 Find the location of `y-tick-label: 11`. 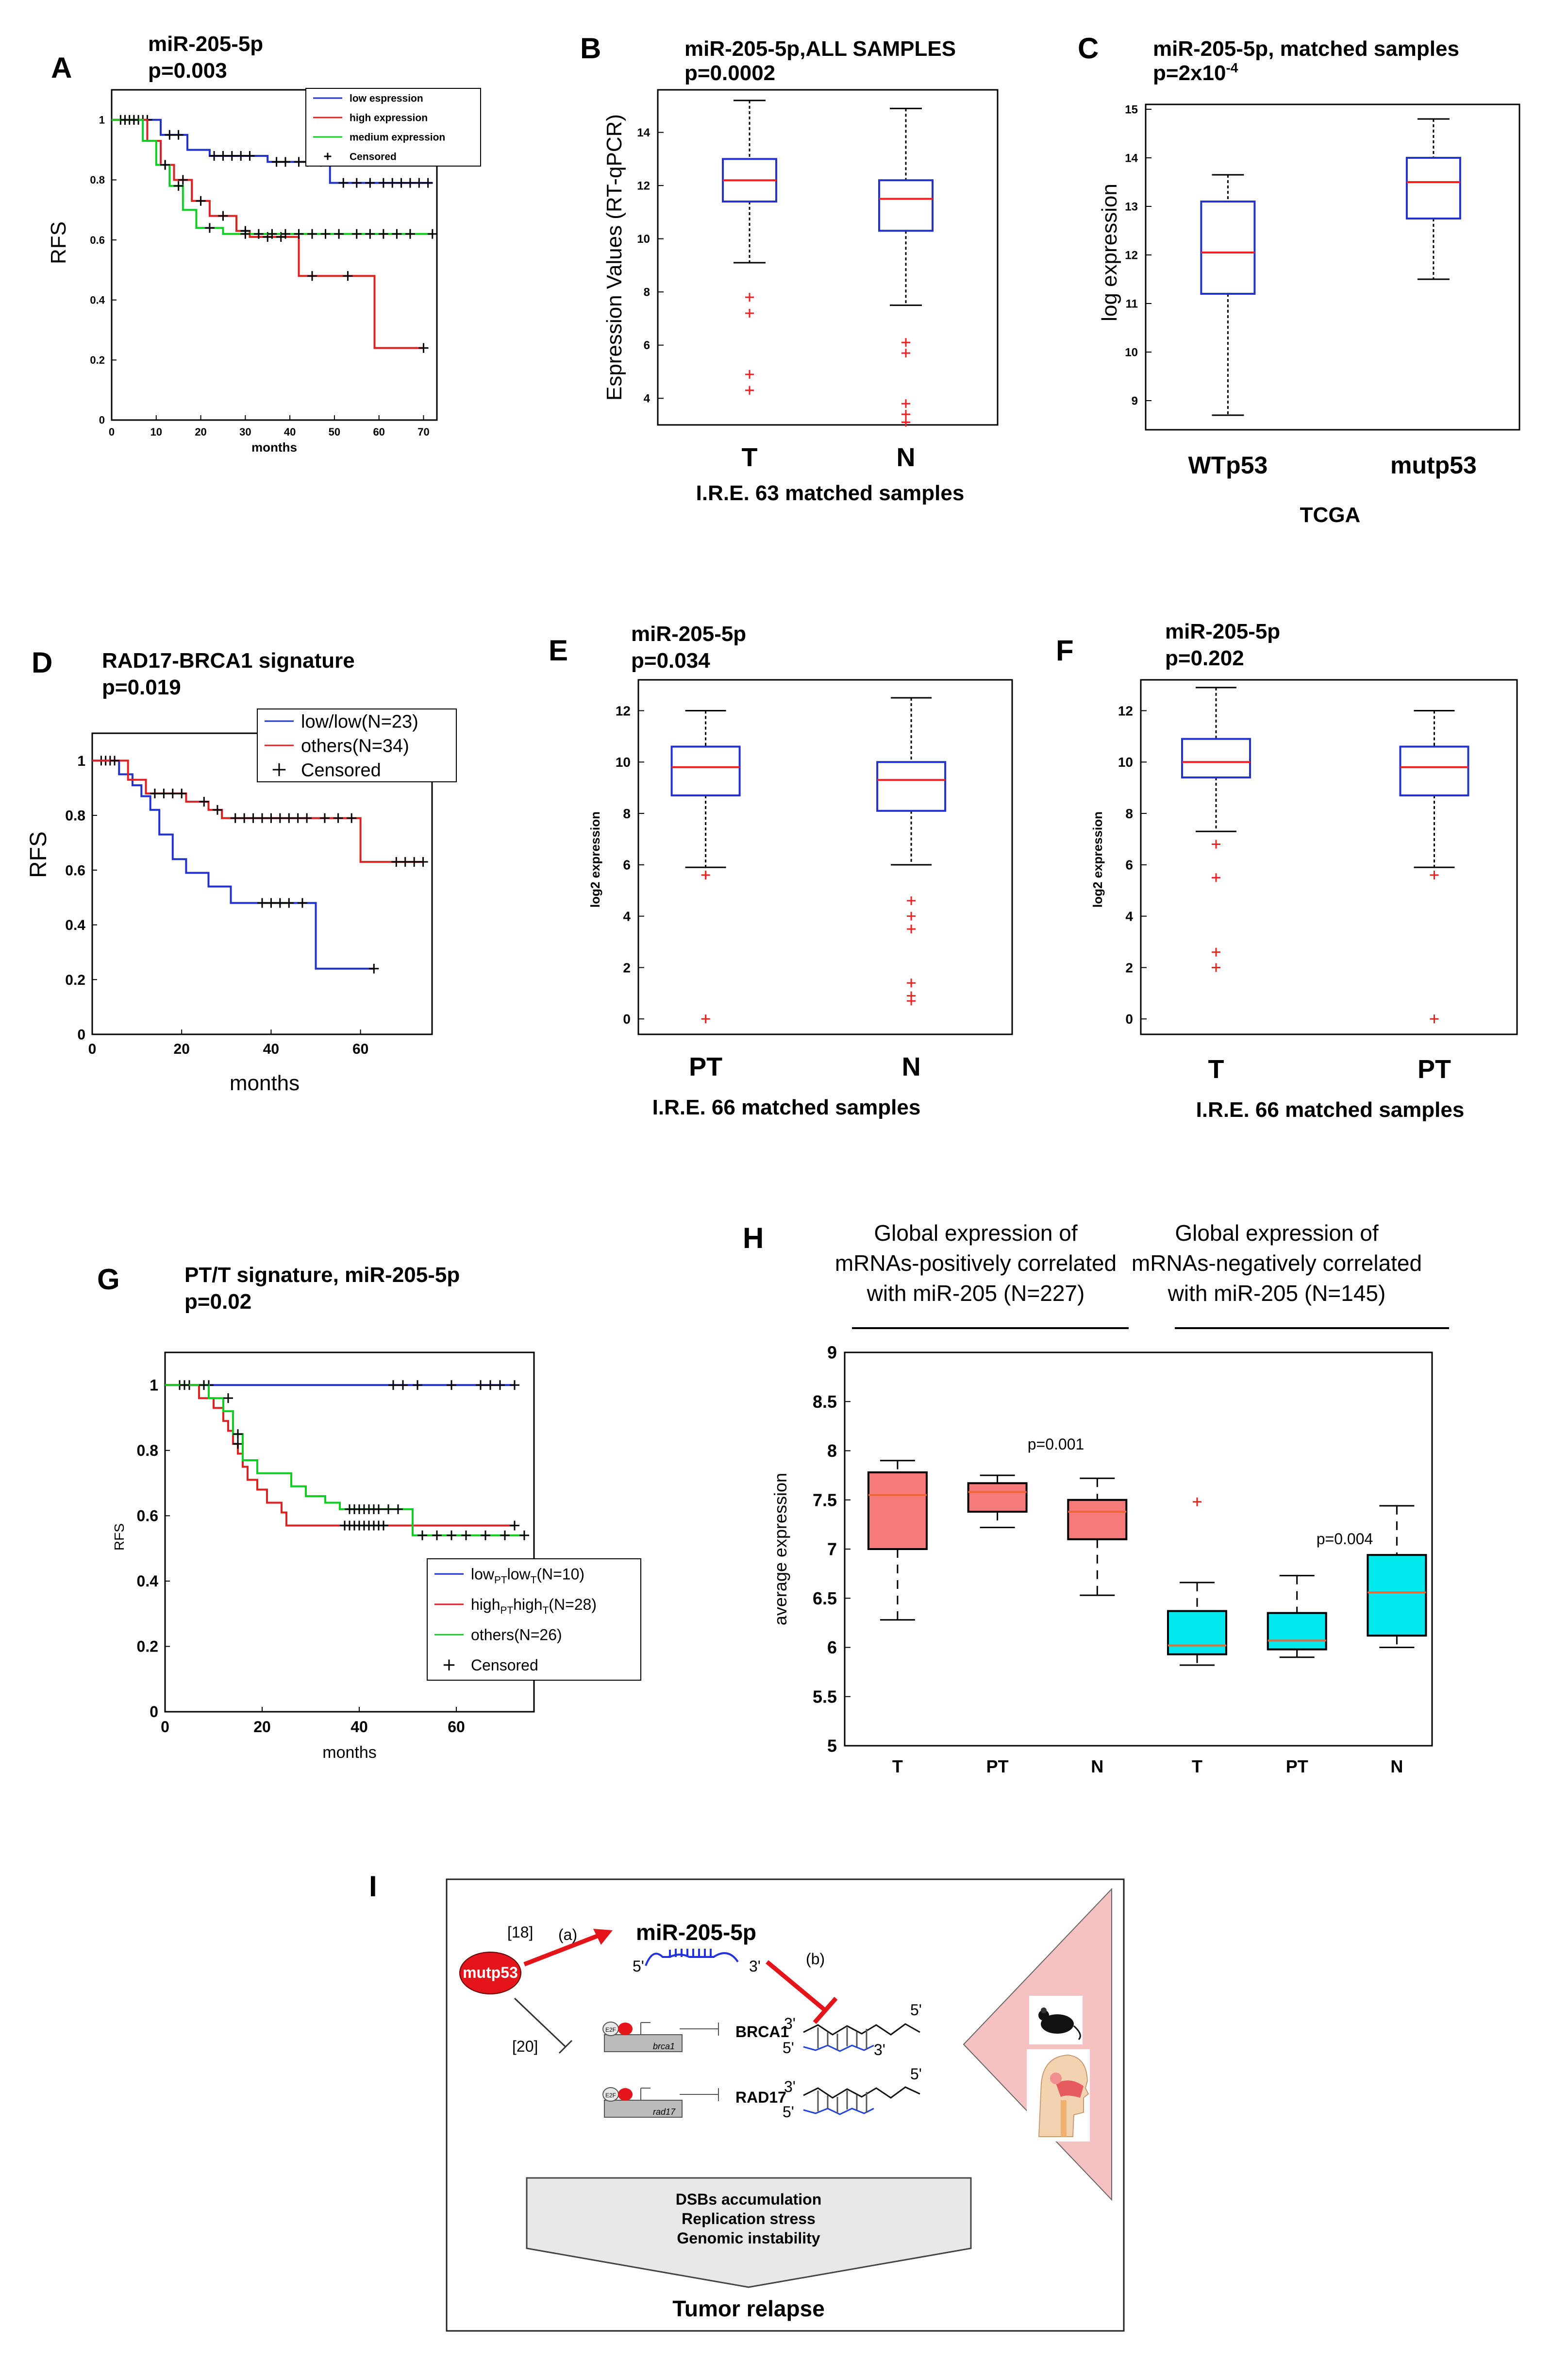

y-tick-label: 11 is located at coordinates (1132, 303).